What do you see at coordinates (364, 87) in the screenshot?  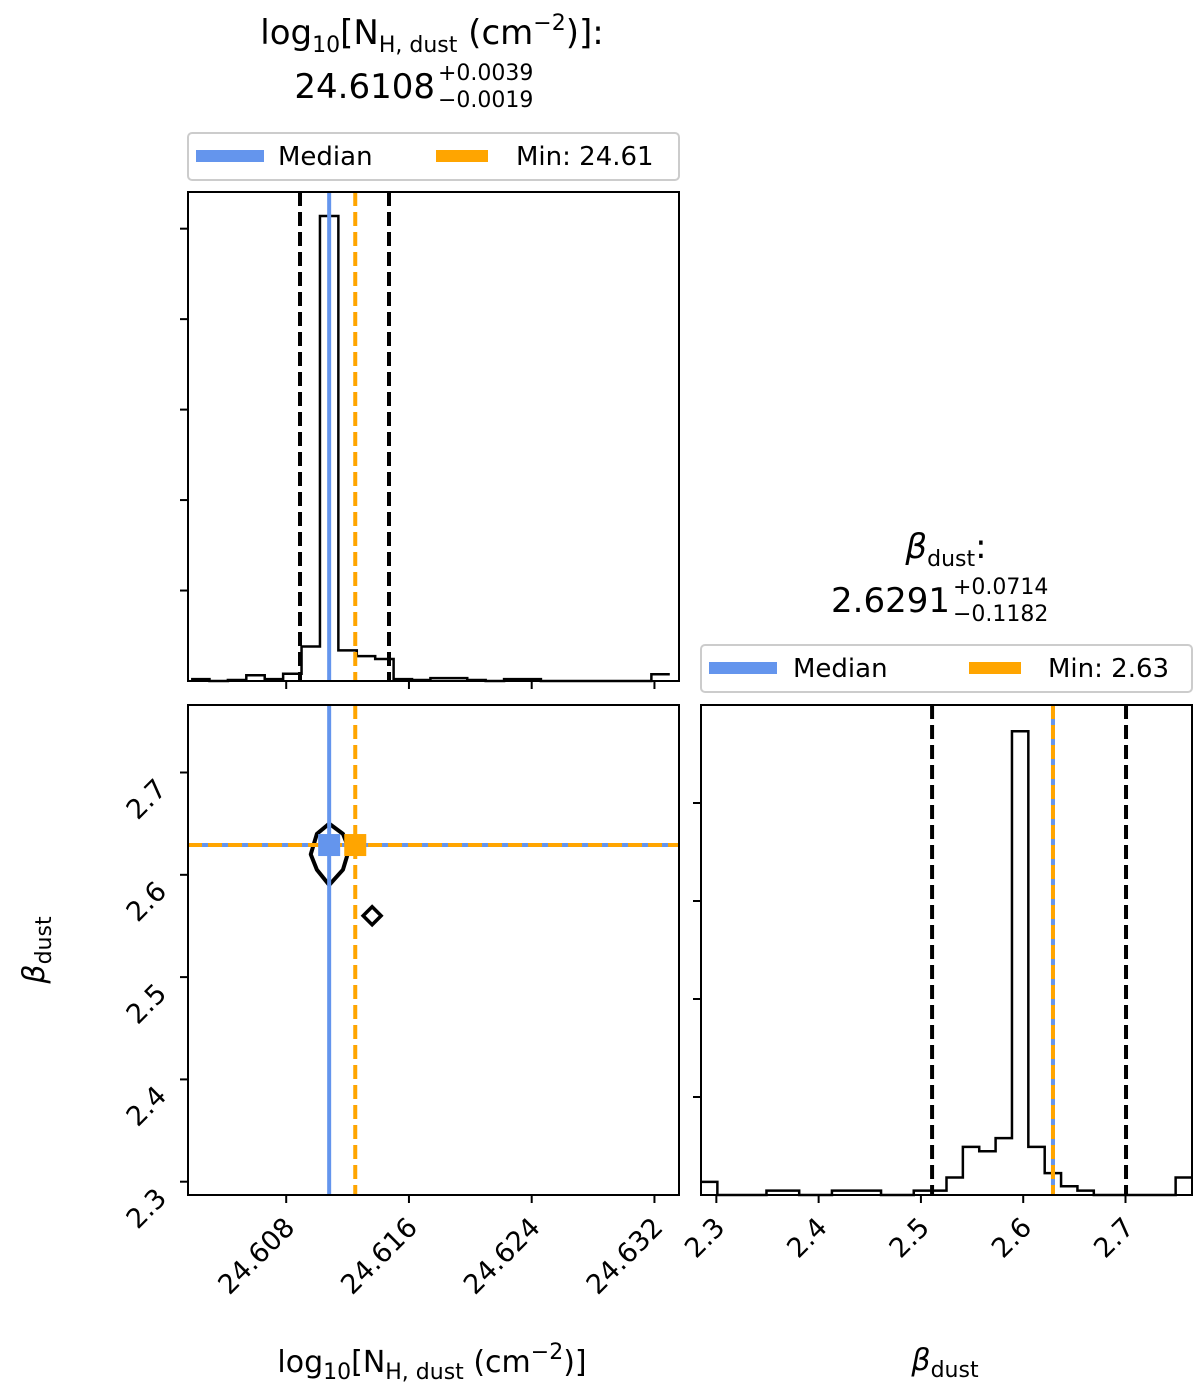 I see `nh-title-value: 24.6108` at bounding box center [364, 87].